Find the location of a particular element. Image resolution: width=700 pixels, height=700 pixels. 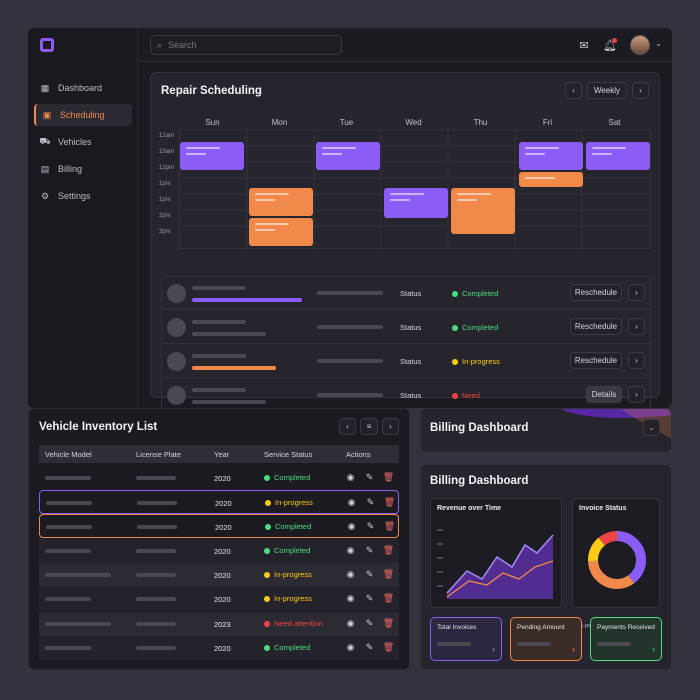

search-box: ⌕ is located at coordinates (246, 45).